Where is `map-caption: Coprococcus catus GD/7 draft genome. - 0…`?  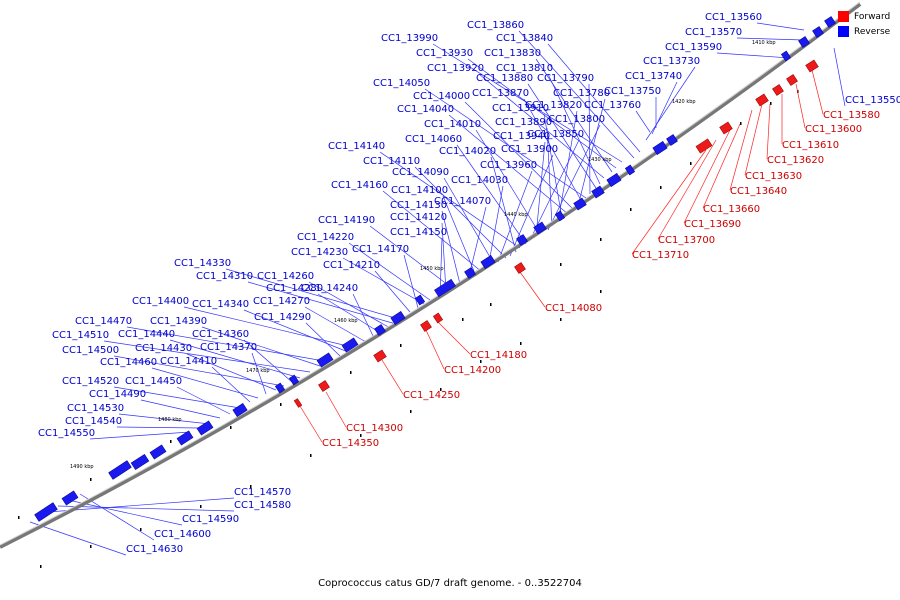 map-caption: Coprococcus catus GD/7 draft genome. - 0… is located at coordinates (450, 583).